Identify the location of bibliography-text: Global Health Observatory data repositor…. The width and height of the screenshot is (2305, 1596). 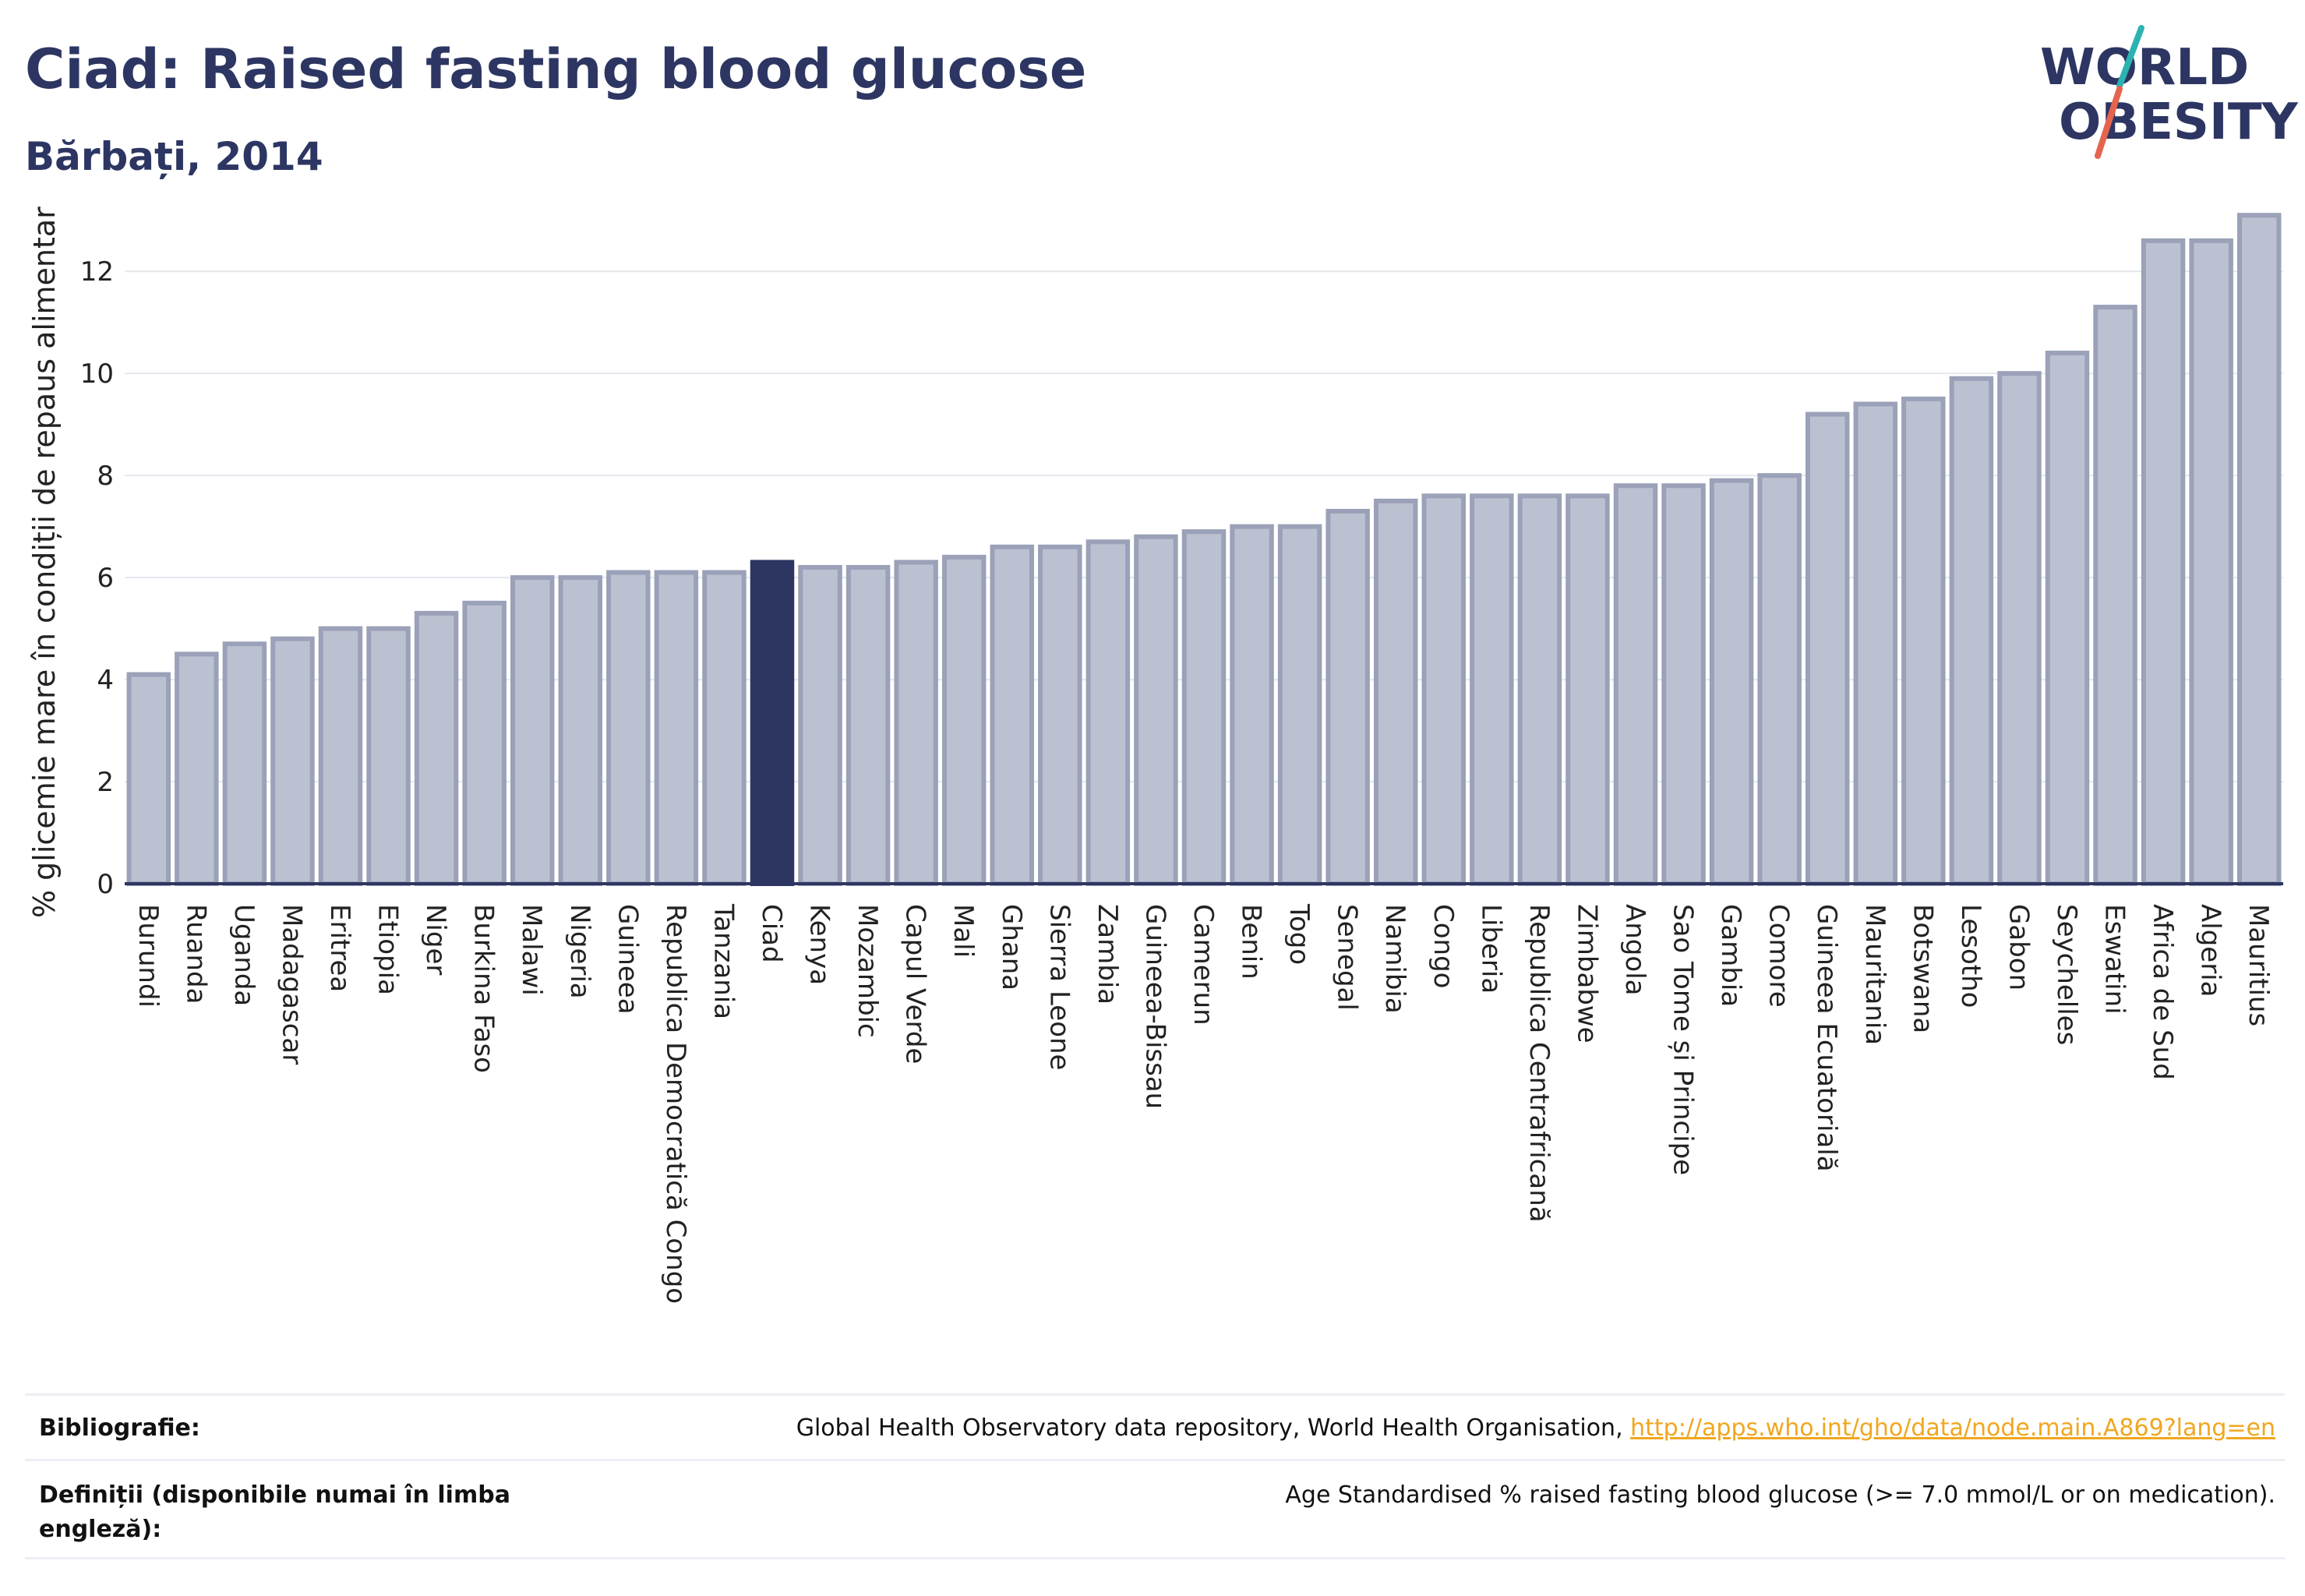
(1213, 1428).